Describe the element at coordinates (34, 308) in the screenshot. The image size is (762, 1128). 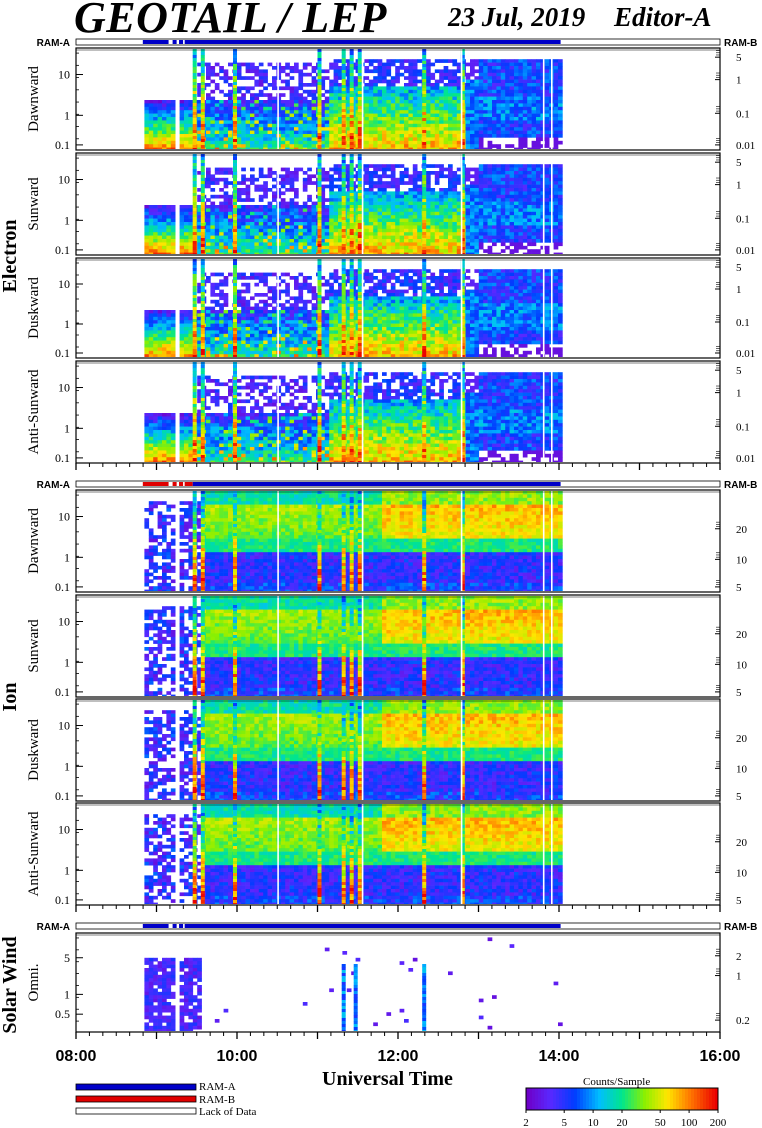
I see `panel-label: Duskward` at that location.